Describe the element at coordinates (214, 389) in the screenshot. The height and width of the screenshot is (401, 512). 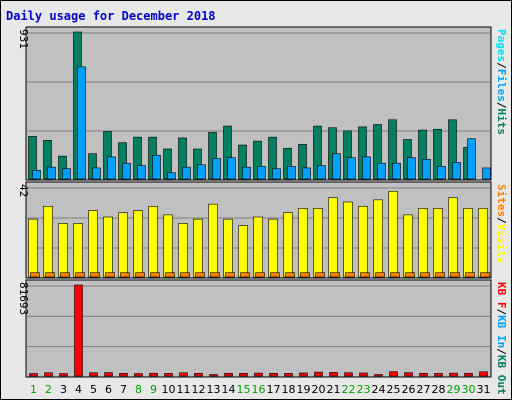
I see `x-tick-day-13: 13` at that location.